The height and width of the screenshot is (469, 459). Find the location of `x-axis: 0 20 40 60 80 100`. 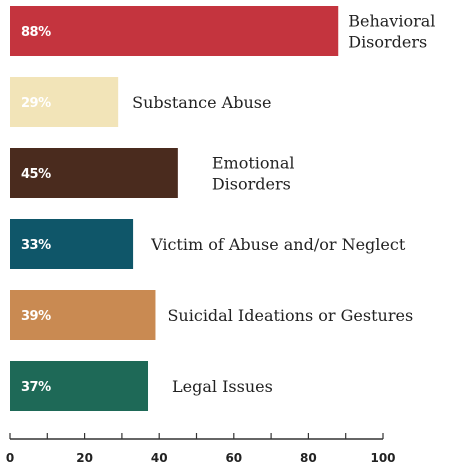

x-axis: 0 20 40 60 80 100 is located at coordinates (201, 449).